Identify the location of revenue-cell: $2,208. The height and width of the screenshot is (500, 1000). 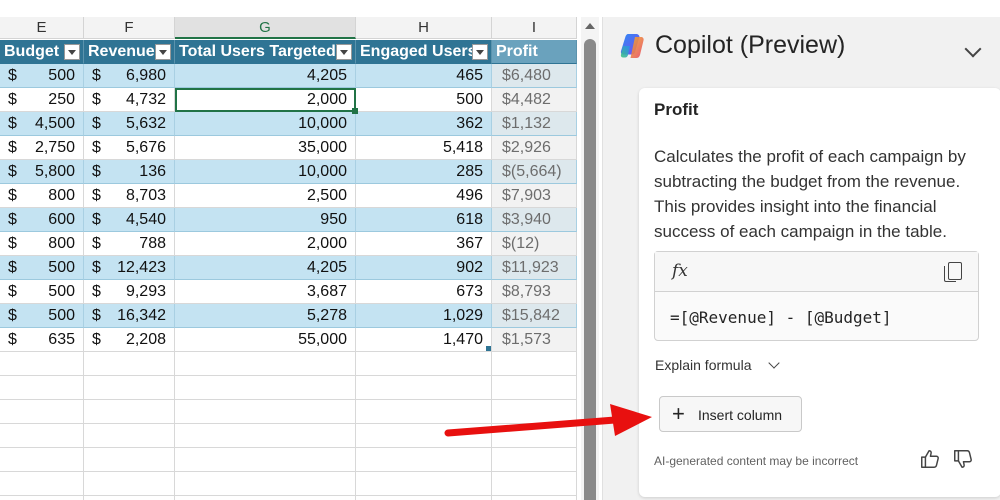
(129, 340).